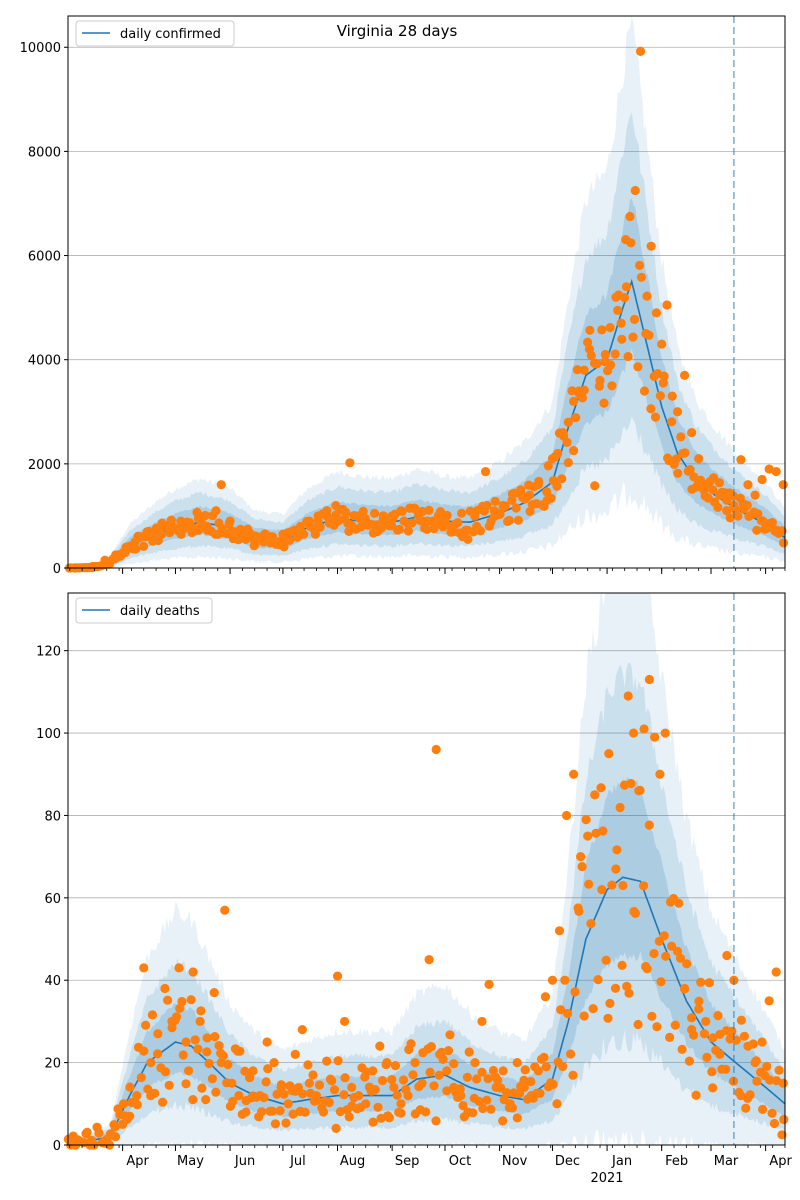 Image resolution: width=800 pixels, height=1200 pixels. What do you see at coordinates (244, 1161) in the screenshot?
I see `x-month-label: Jun` at bounding box center [244, 1161].